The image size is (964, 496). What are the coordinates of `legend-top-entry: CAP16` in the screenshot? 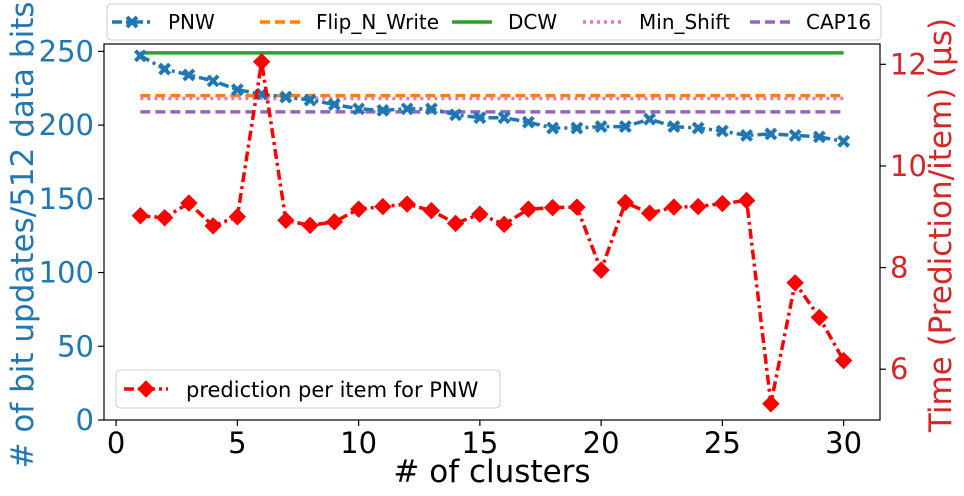 It's located at (810, 22).